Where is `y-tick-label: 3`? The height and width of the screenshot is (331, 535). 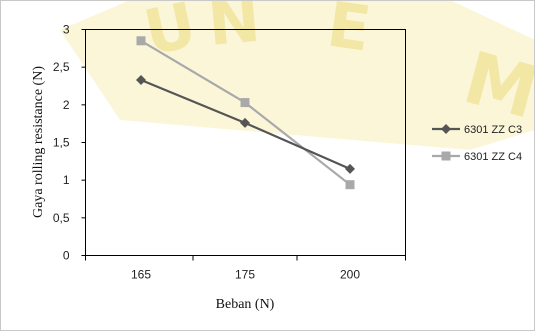
y-tick-label: 3 is located at coordinates (66, 30).